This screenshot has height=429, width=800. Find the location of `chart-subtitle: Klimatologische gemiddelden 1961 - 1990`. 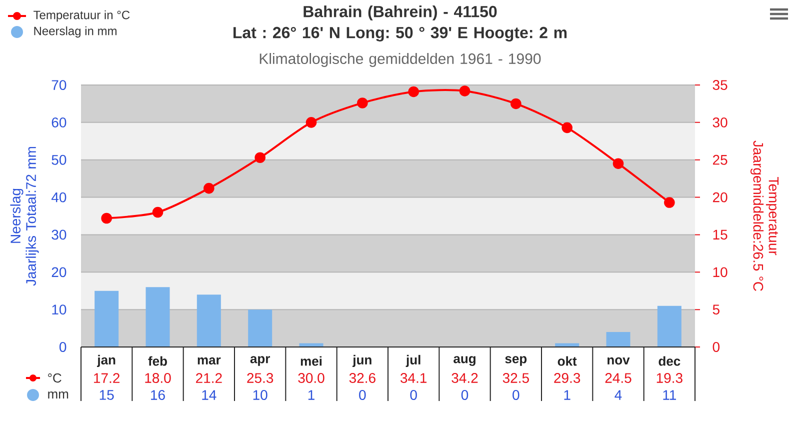

chart-subtitle: Klimatologische gemiddelden 1961 - 1990 is located at coordinates (400, 60).